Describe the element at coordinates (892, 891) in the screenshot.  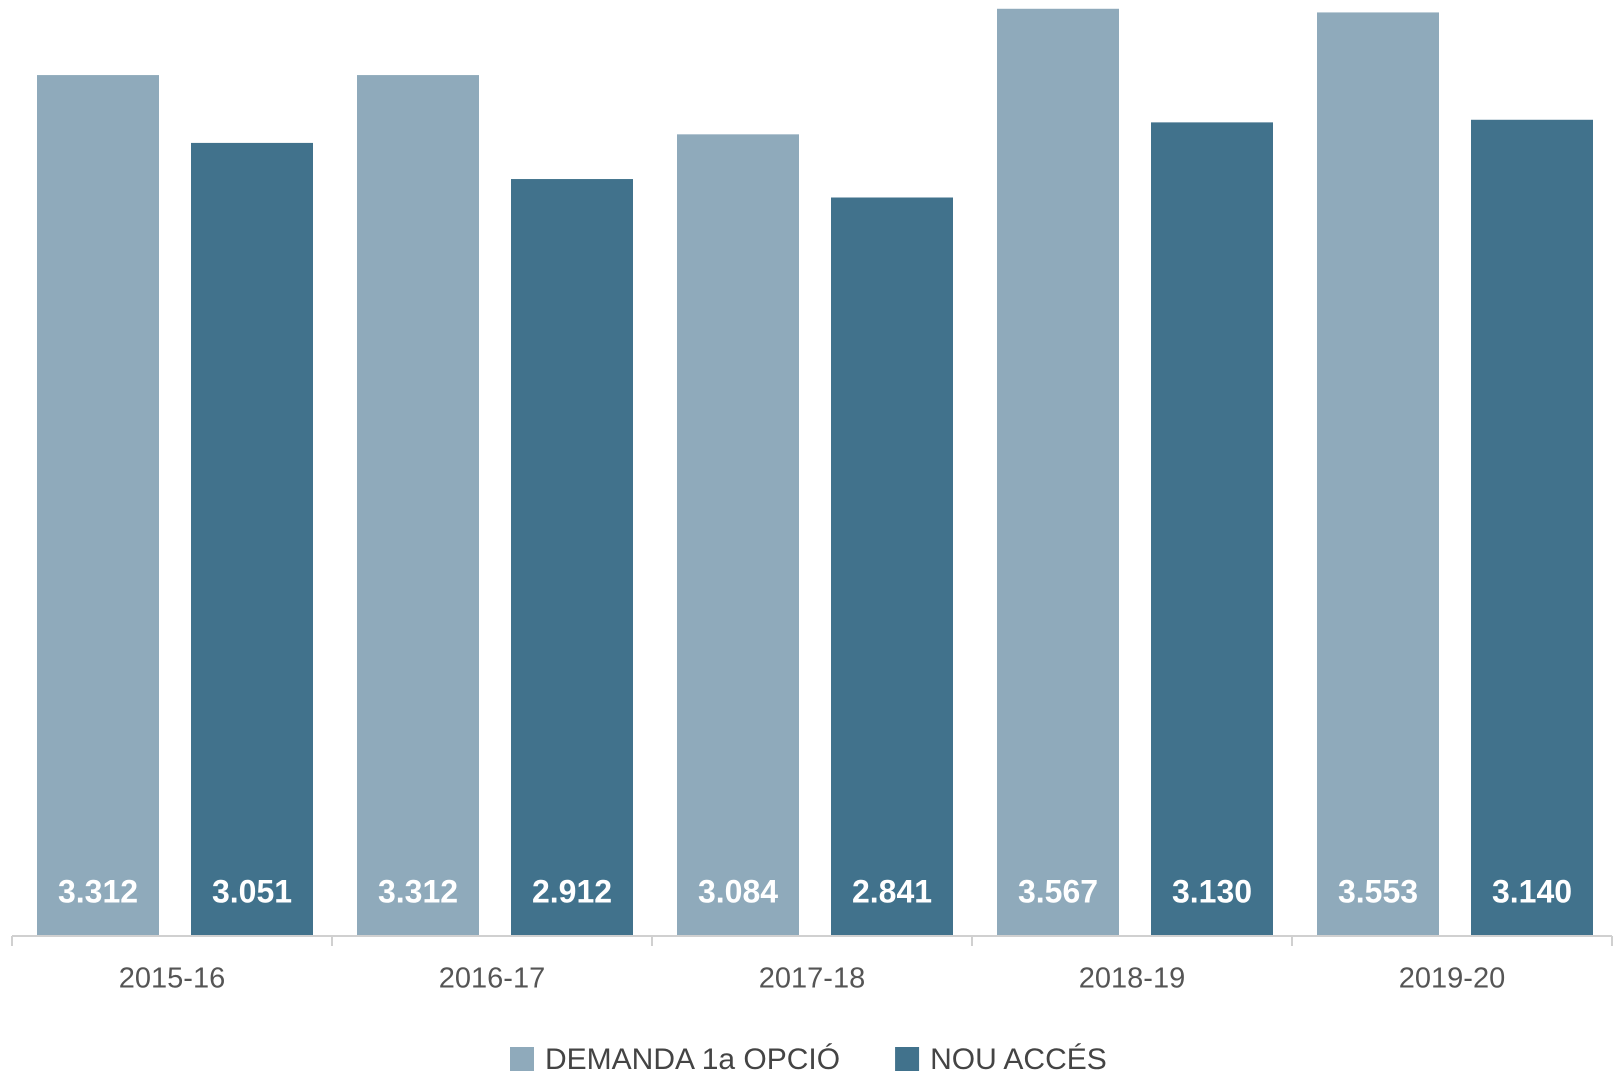
I see `value-label: 2.841` at that location.